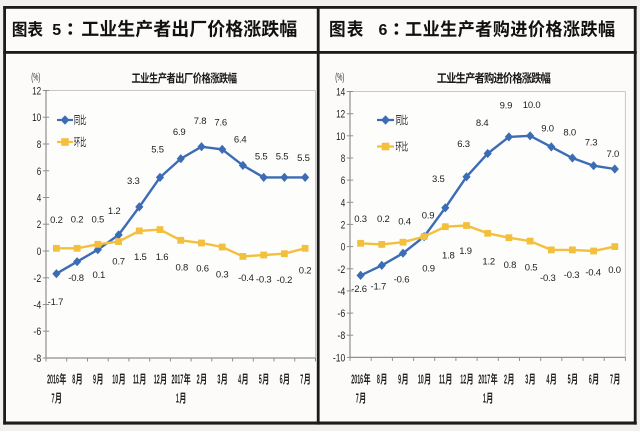 This screenshot has height=431, width=640. I want to click on svg-text: -0.8, so click(76, 278).